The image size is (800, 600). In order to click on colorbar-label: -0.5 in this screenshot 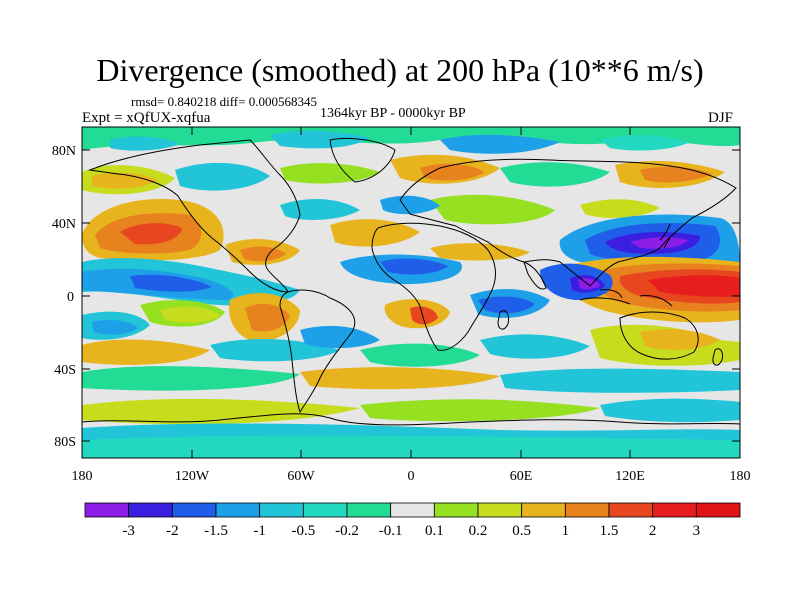, I will do `click(303, 531)`.